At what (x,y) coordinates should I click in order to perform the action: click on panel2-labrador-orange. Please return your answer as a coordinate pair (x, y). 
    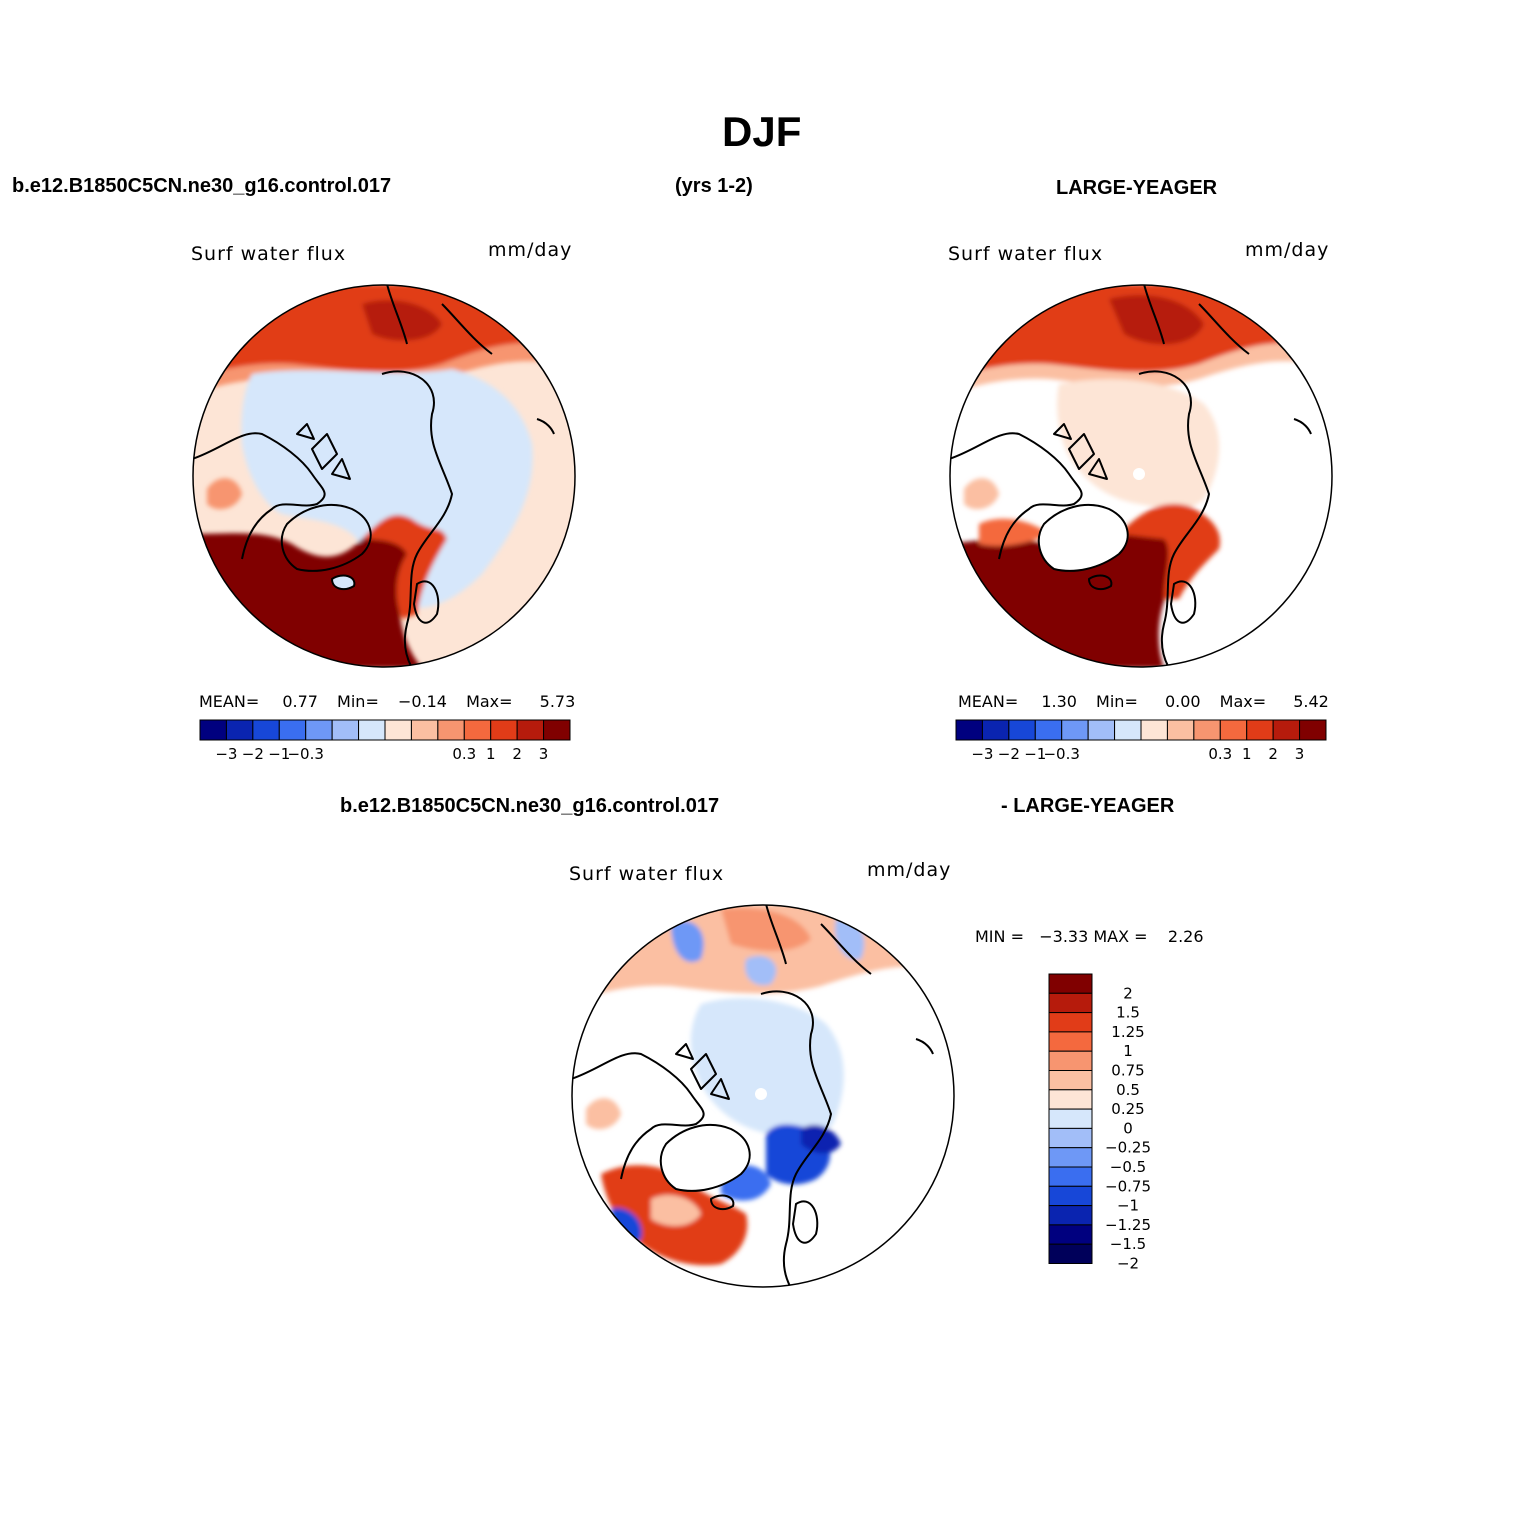
    Looking at the image, I should click on (1014, 532).